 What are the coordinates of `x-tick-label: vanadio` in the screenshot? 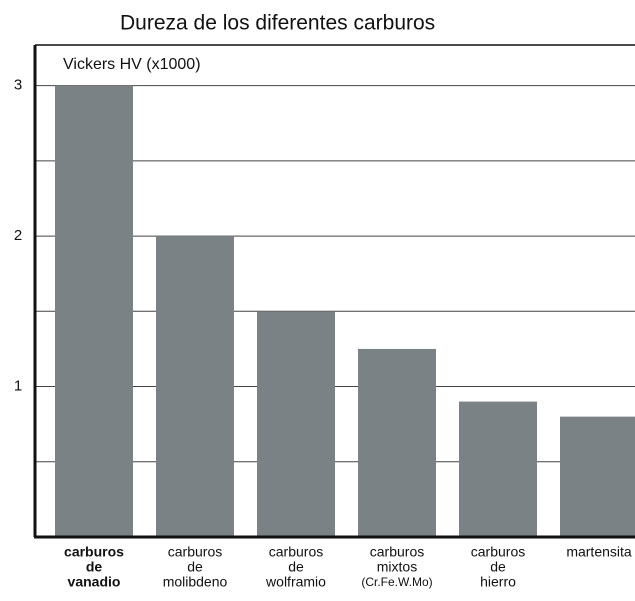 It's located at (94, 582).